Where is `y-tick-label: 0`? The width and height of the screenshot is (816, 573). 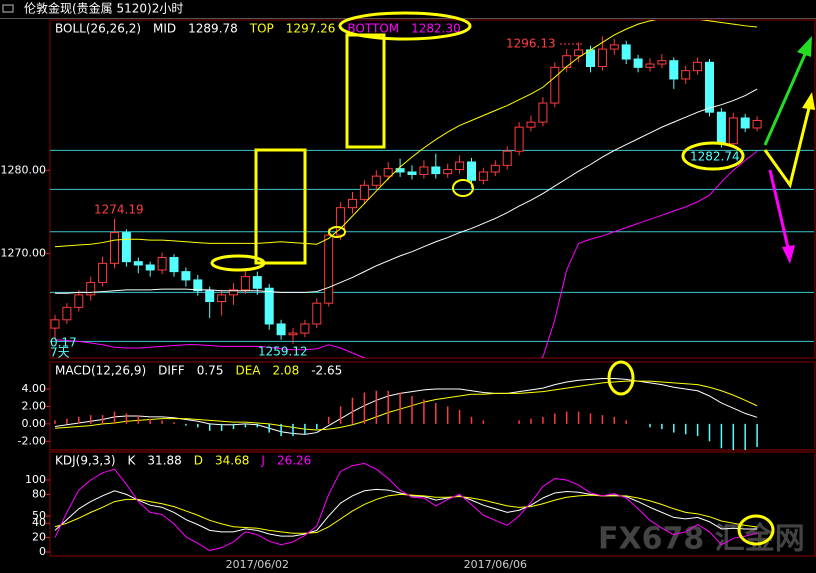
y-tick-label: 0 is located at coordinates (42, 551).